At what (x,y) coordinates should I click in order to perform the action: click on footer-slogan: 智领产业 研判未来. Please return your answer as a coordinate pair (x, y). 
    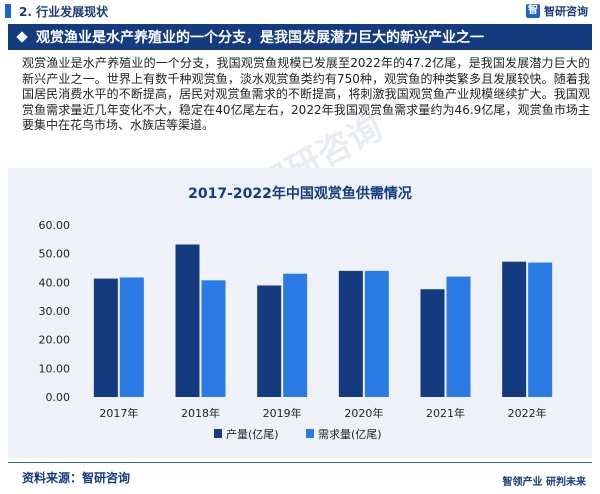
    Looking at the image, I should click on (544, 482).